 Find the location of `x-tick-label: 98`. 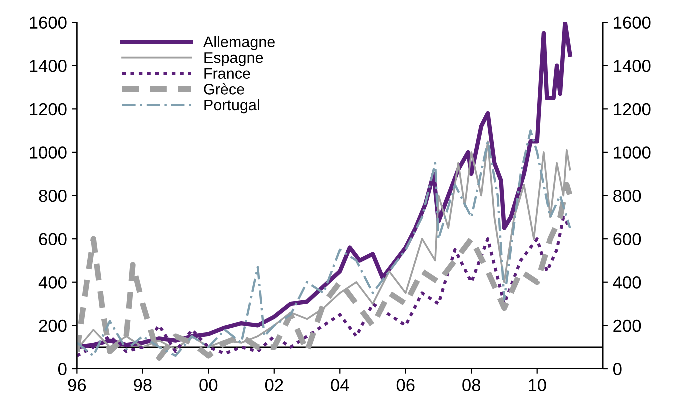

x-tick-label: 98 is located at coordinates (143, 385).